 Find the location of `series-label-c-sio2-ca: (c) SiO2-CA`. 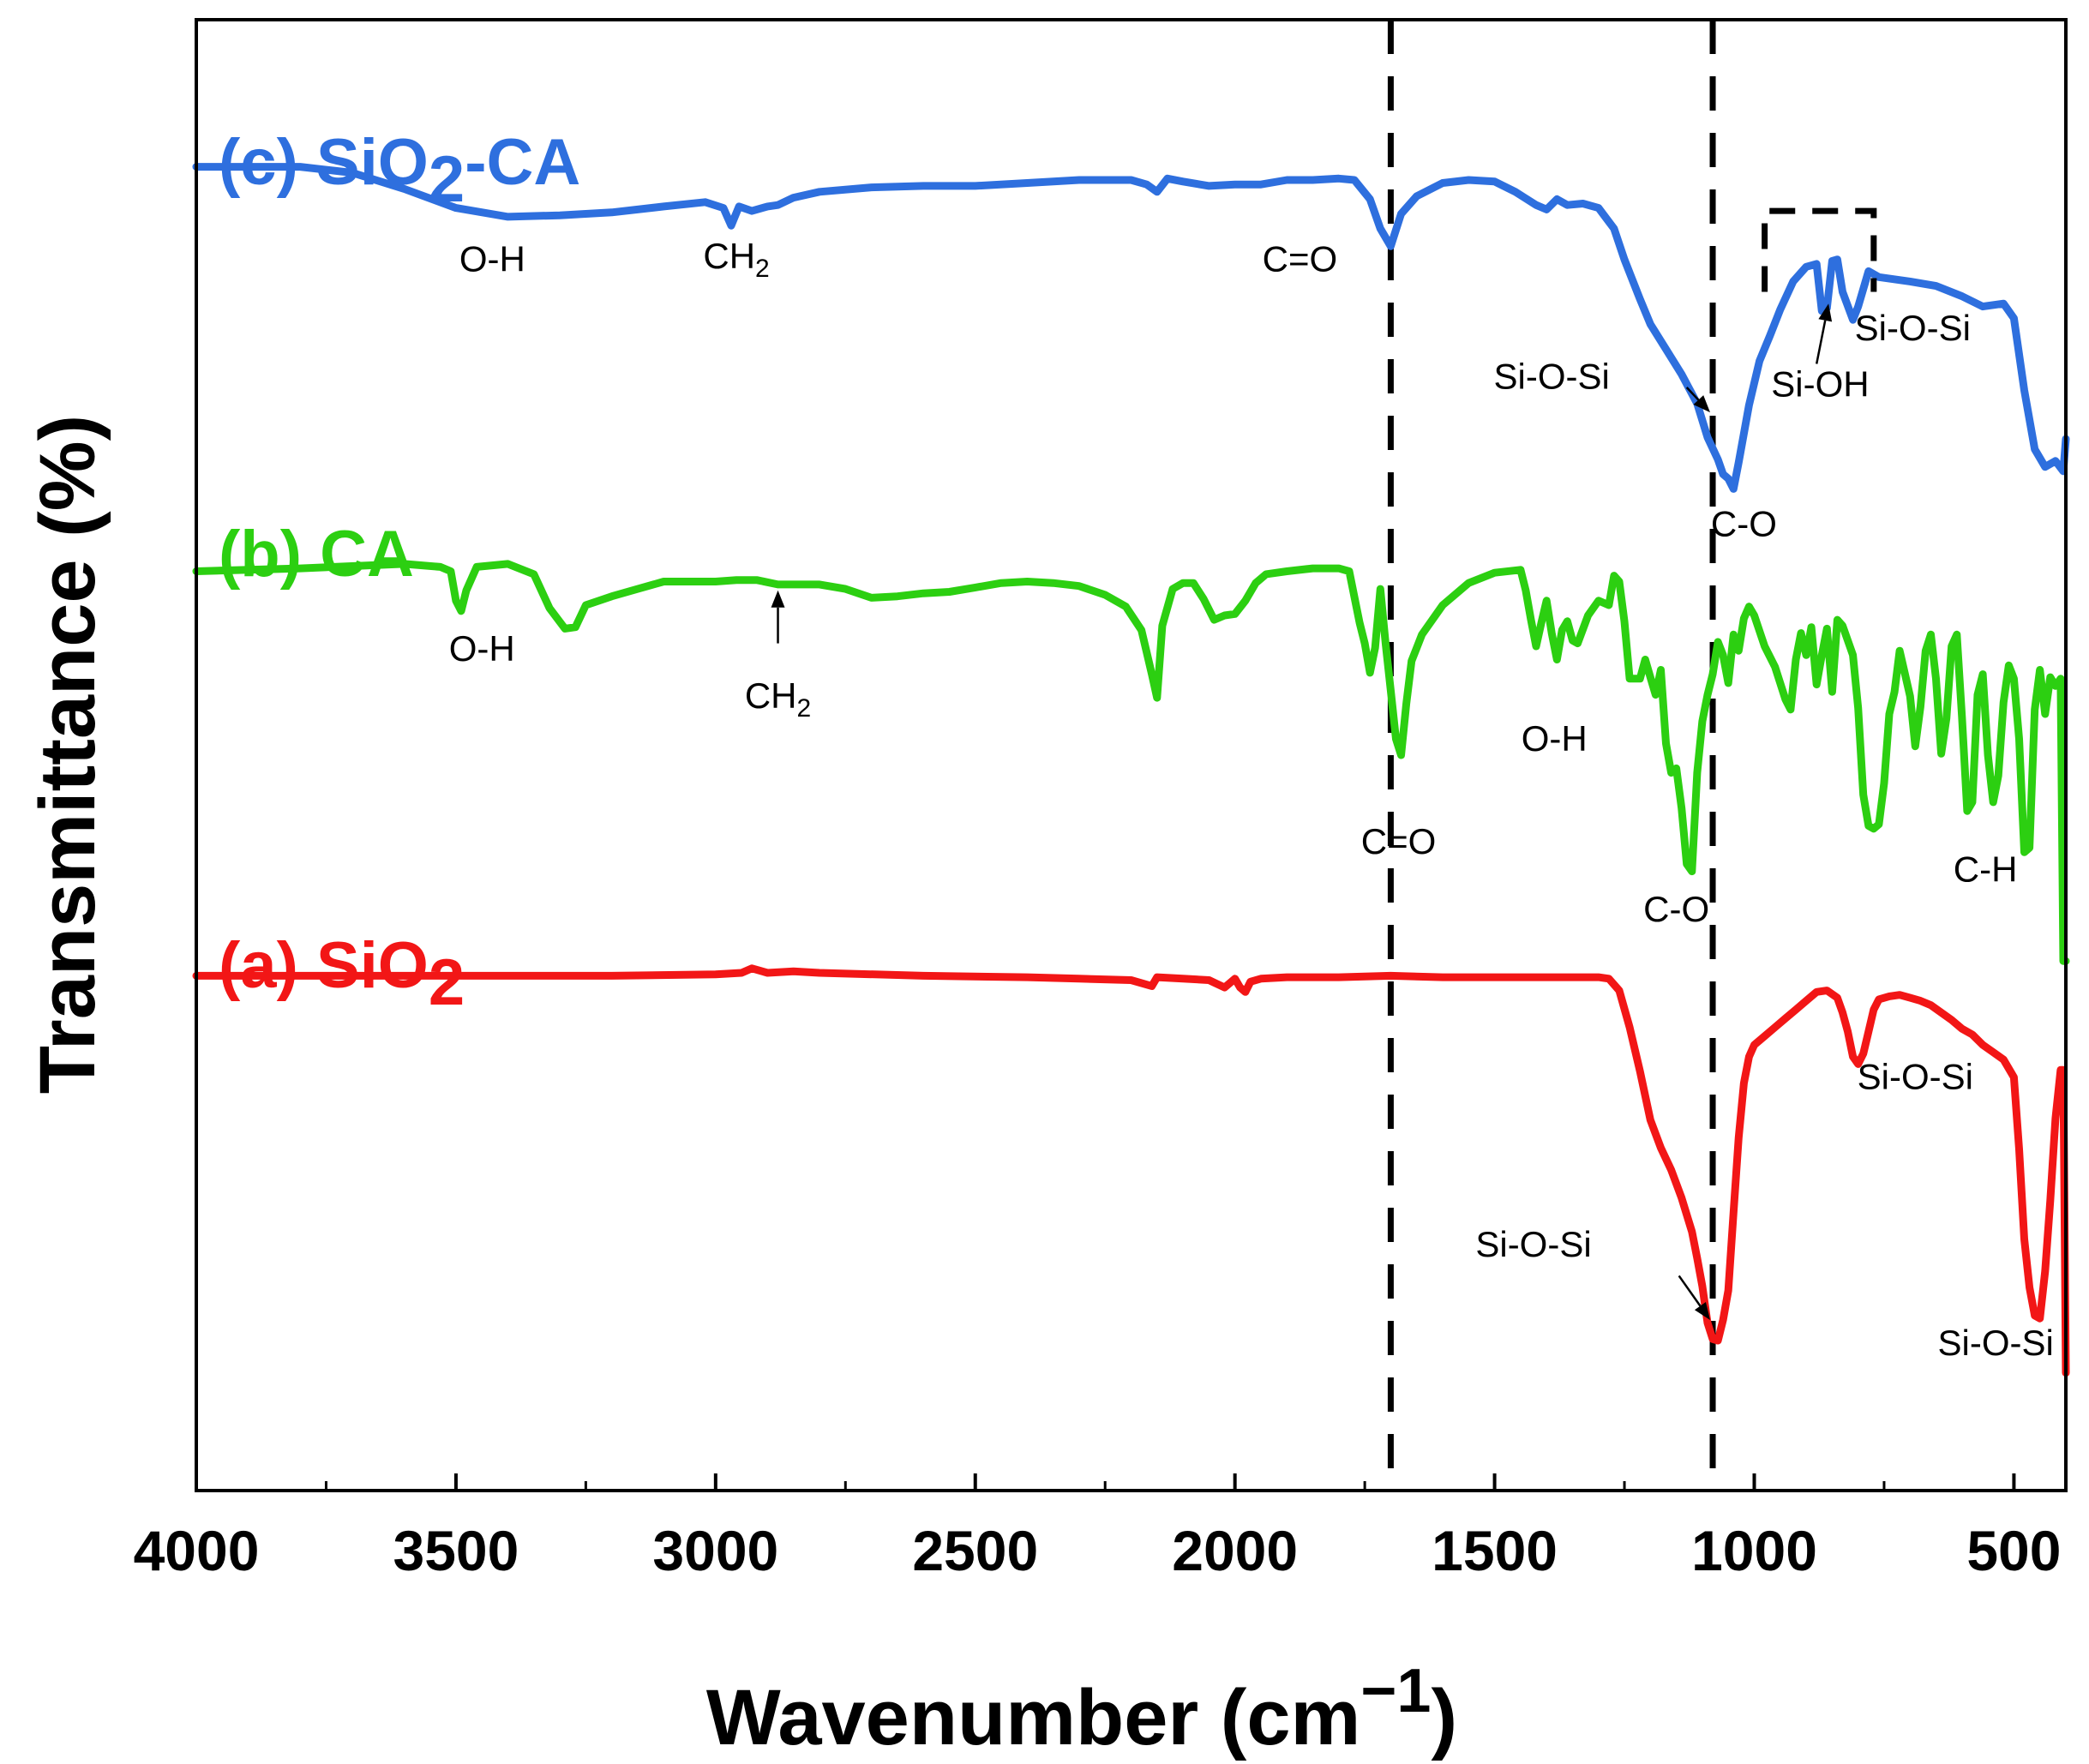

series-label-c-sio2-ca: (c) SiO2-CA is located at coordinates (399, 171).